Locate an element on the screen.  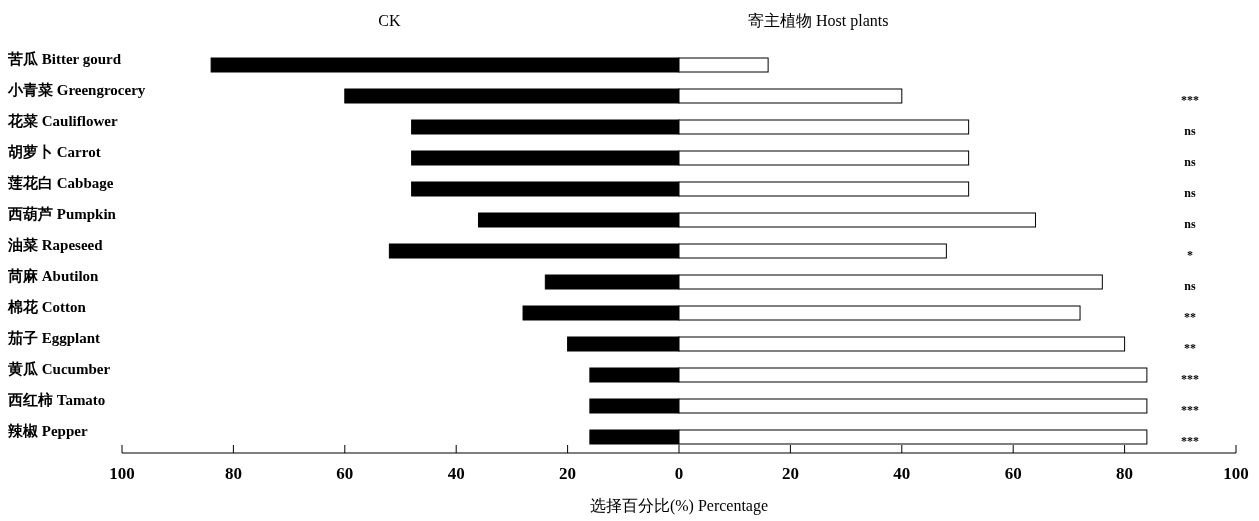
y-tick-label: 西葫芦 Pumpkin is located at coordinates (62, 214).